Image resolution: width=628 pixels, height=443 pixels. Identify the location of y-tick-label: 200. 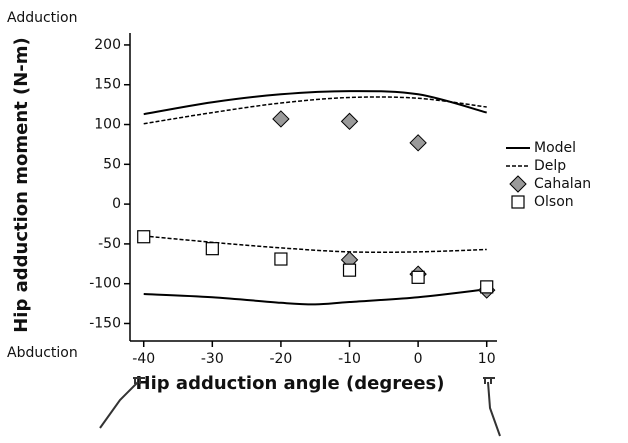
(107, 45).